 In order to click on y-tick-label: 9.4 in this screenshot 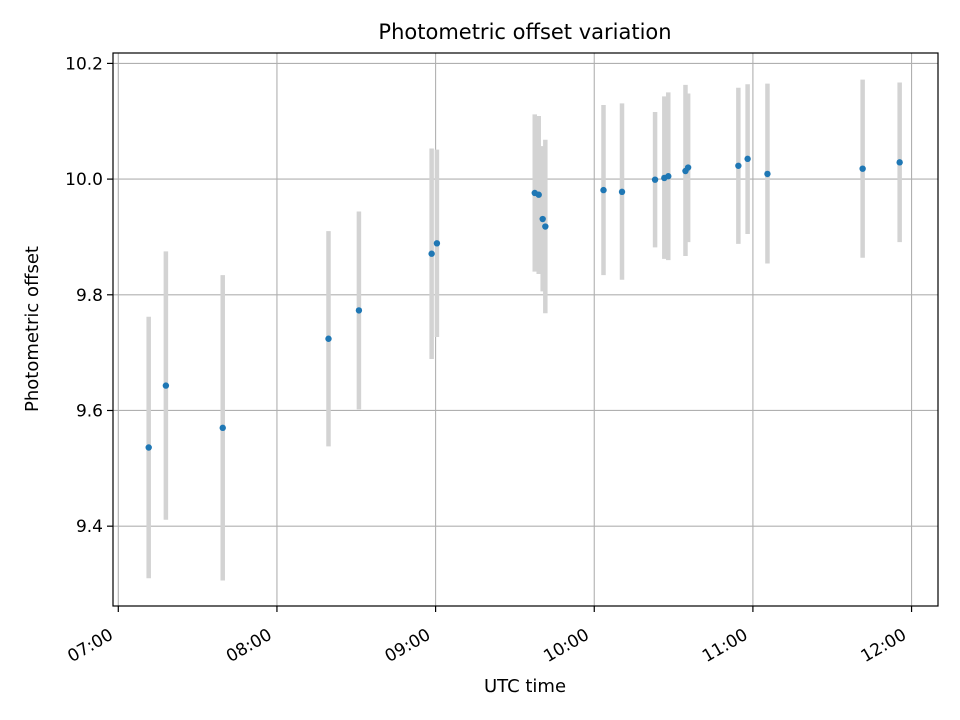, I will do `click(89, 527)`.